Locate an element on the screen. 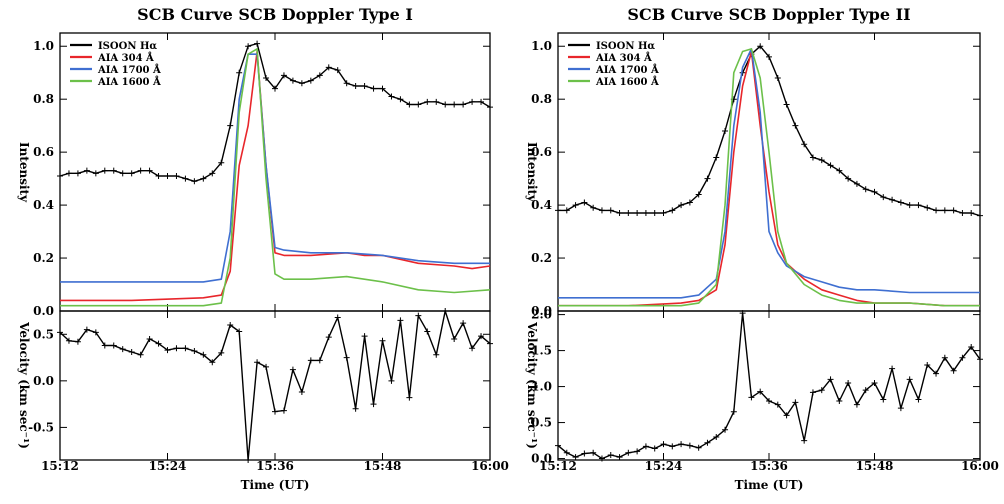  series-line is located at coordinates (769, 386).